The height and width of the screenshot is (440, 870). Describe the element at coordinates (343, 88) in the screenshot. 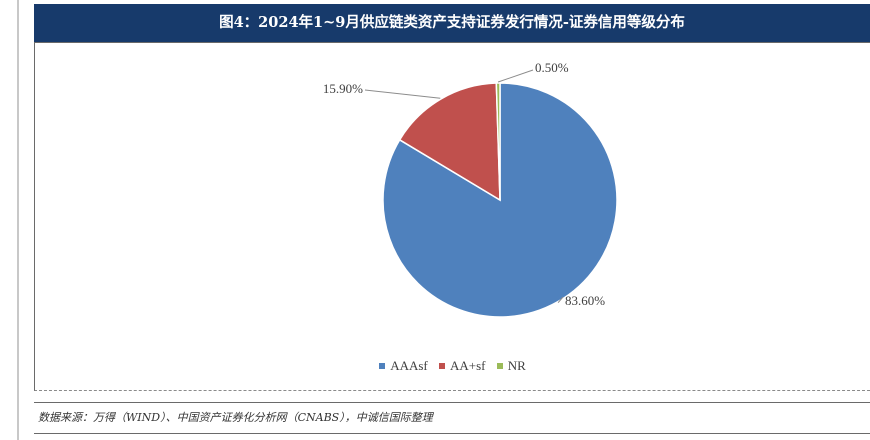

I see `data-label-aa-plus-sf: 15.90%` at that location.